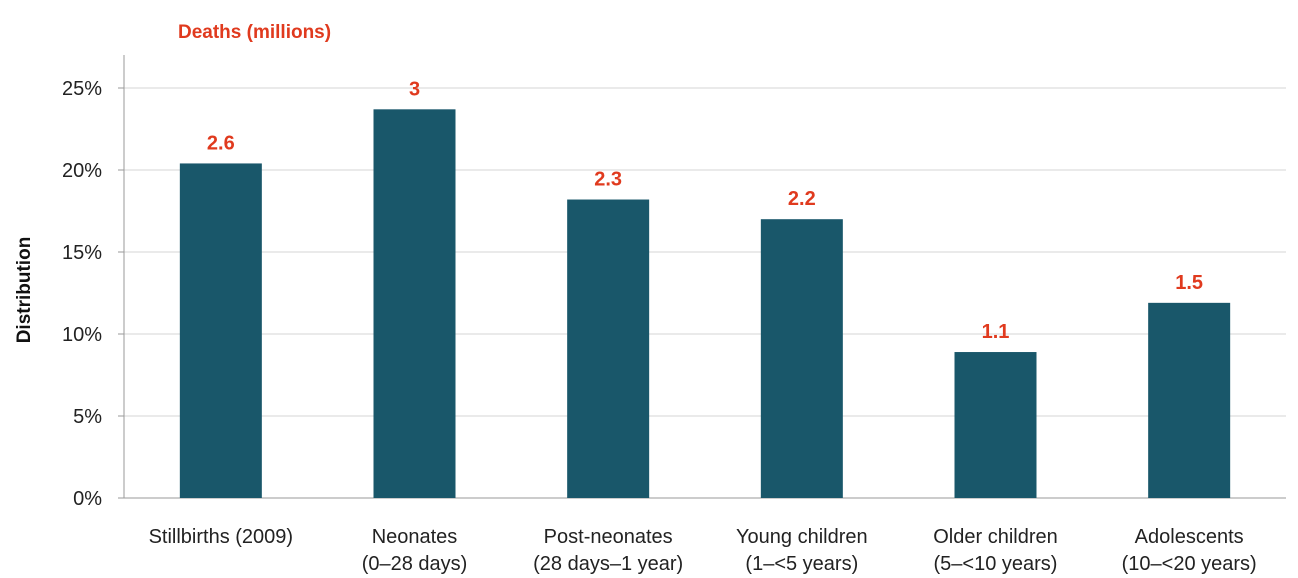 The height and width of the screenshot is (578, 1298). Describe the element at coordinates (996, 564) in the screenshot. I see `x-tick-label: (5–<10 years)` at that location.